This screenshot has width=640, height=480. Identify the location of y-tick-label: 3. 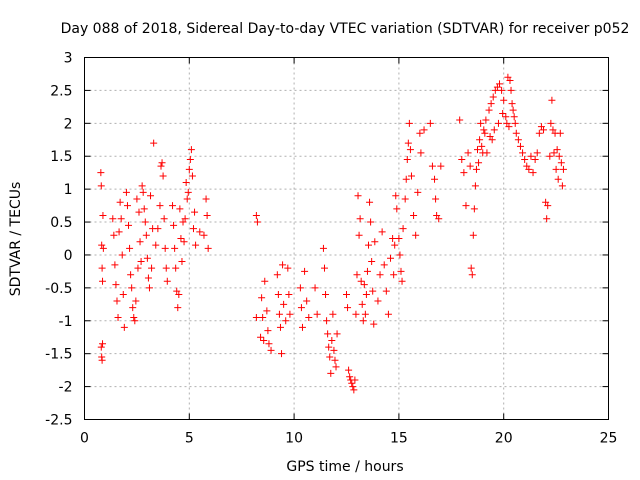
(68, 59).